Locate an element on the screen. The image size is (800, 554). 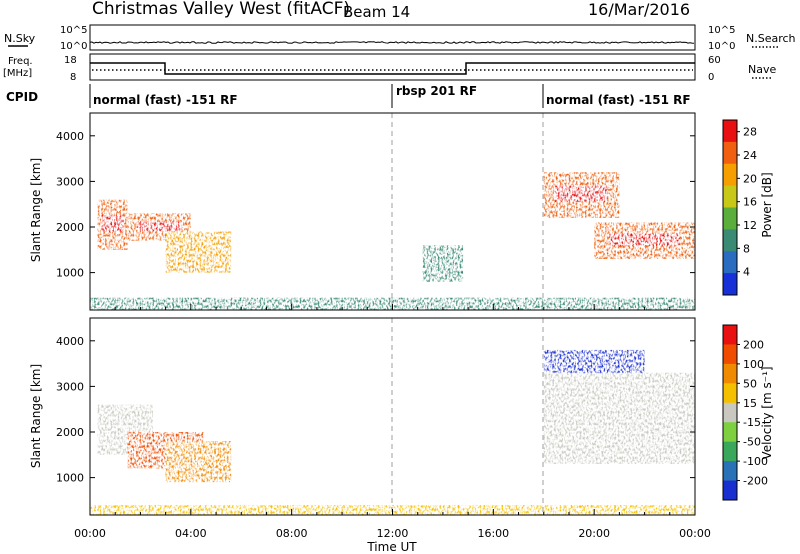
power-colorbar-label: Power [dB] is located at coordinates (767, 204).